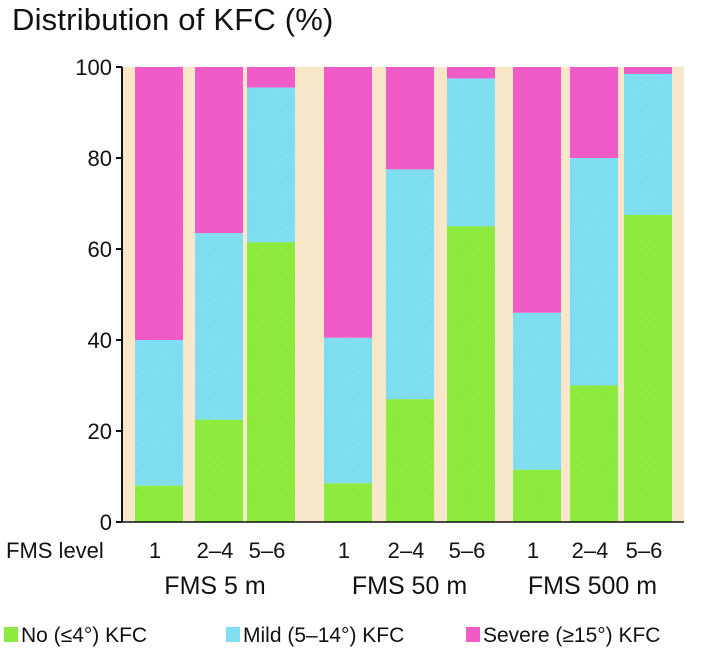  Describe the element at coordinates (592, 586) in the screenshot. I see `group-label: FMS 500 m` at that location.